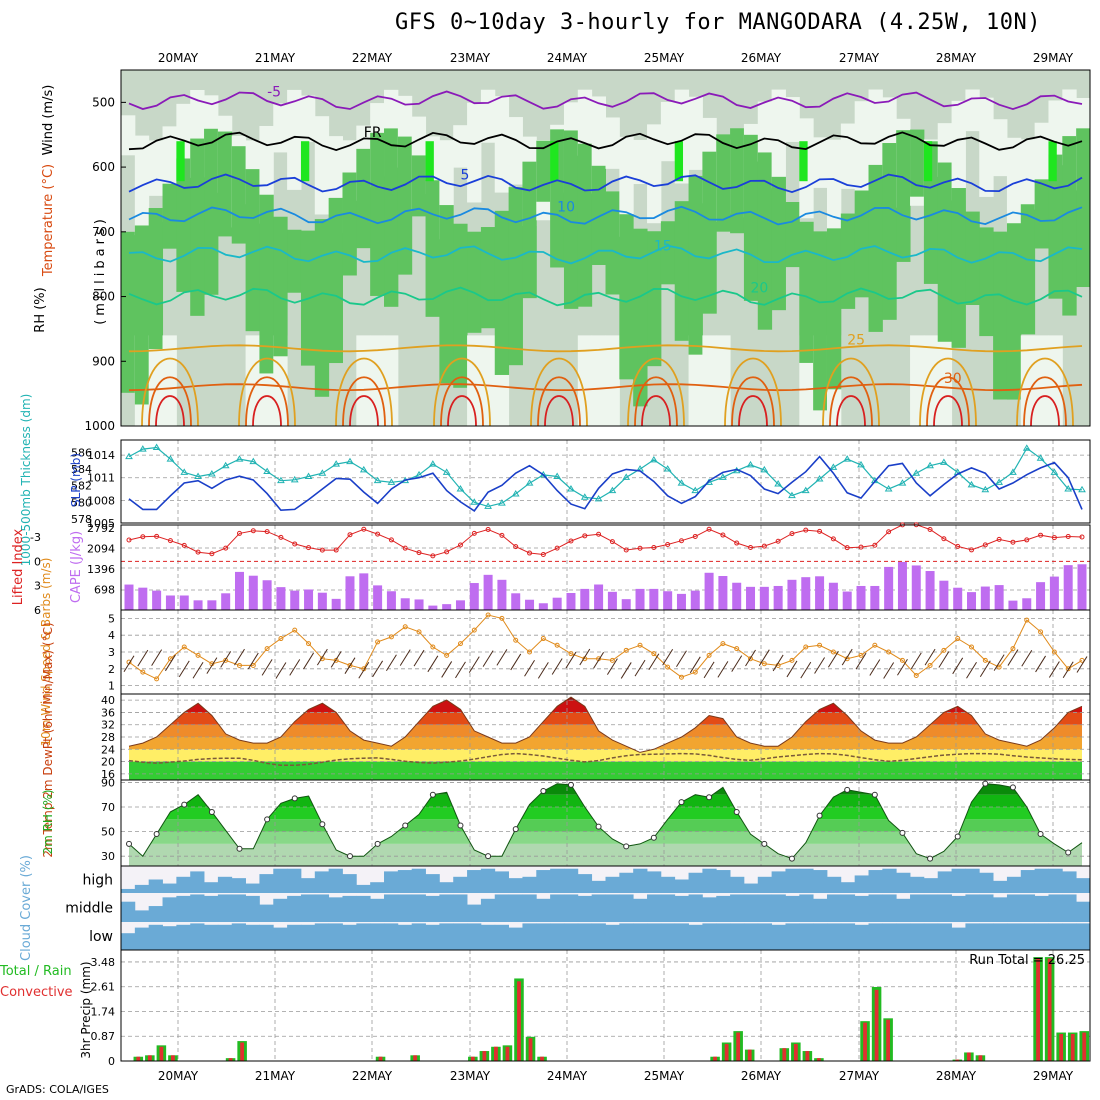 The height and width of the screenshot is (1100, 1100). I want to click on pressure-tick-label: 500, so click(103, 102).